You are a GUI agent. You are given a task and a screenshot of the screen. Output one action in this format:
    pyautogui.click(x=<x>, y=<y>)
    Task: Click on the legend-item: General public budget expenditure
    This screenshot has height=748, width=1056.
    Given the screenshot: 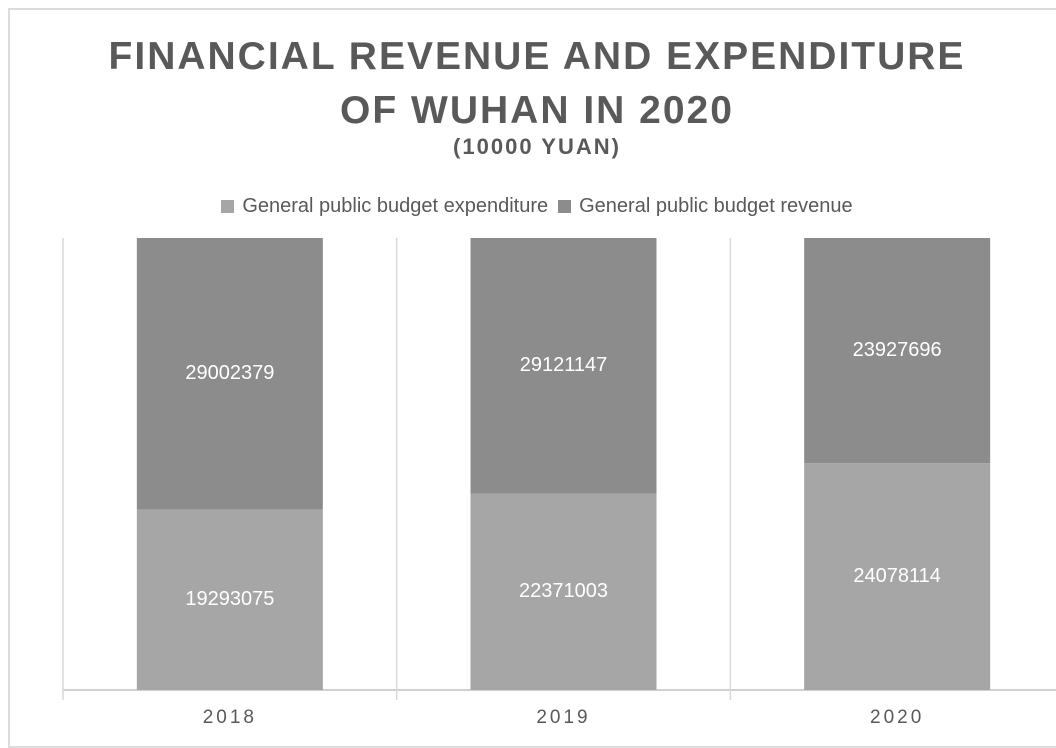 What is the action you would take?
    pyautogui.click(x=384, y=206)
    